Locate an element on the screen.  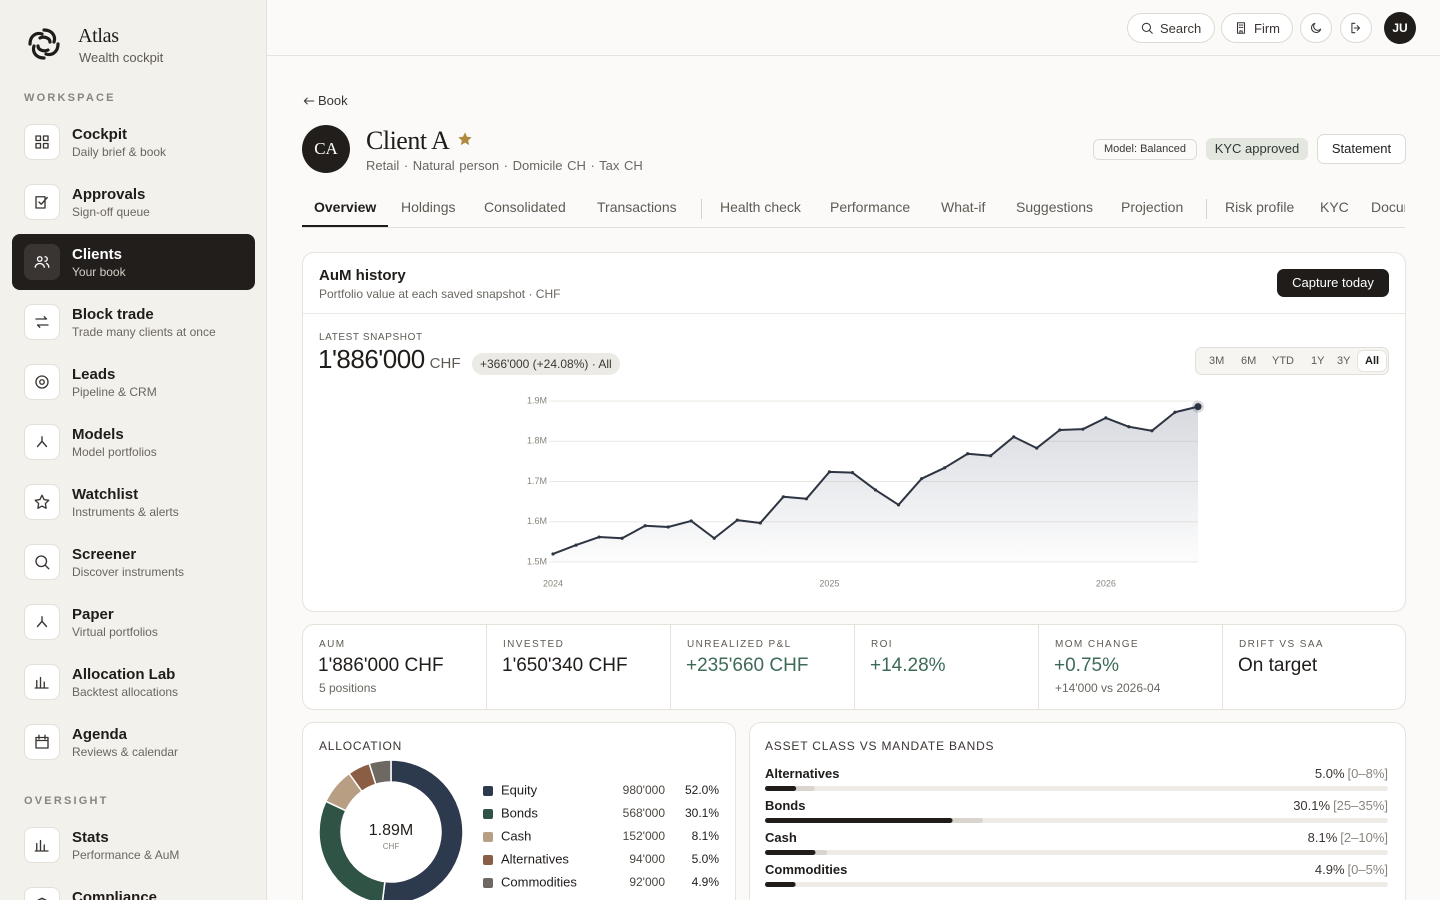
tab: Holdings is located at coordinates (428, 207).